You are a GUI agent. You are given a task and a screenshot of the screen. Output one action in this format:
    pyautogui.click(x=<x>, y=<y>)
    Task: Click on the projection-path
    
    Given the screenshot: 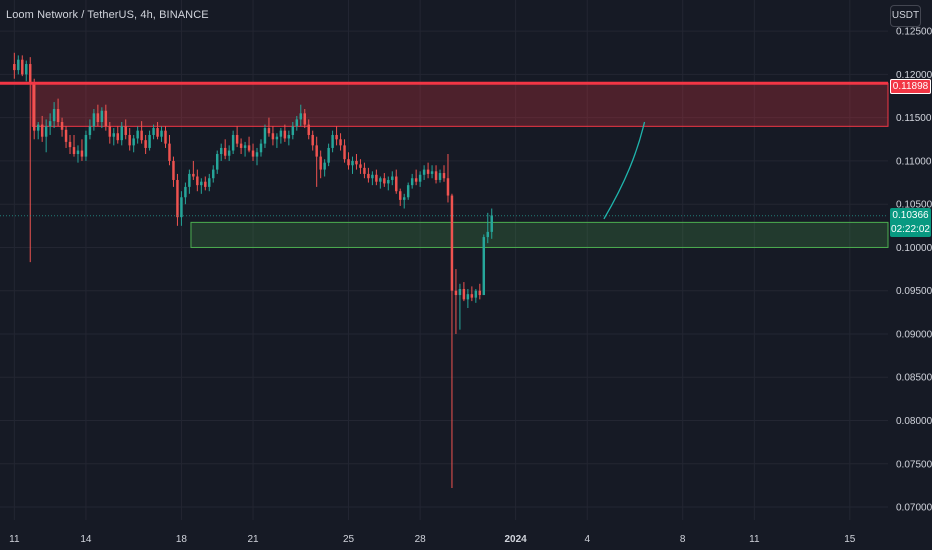 What is the action you would take?
    pyautogui.click(x=624, y=170)
    